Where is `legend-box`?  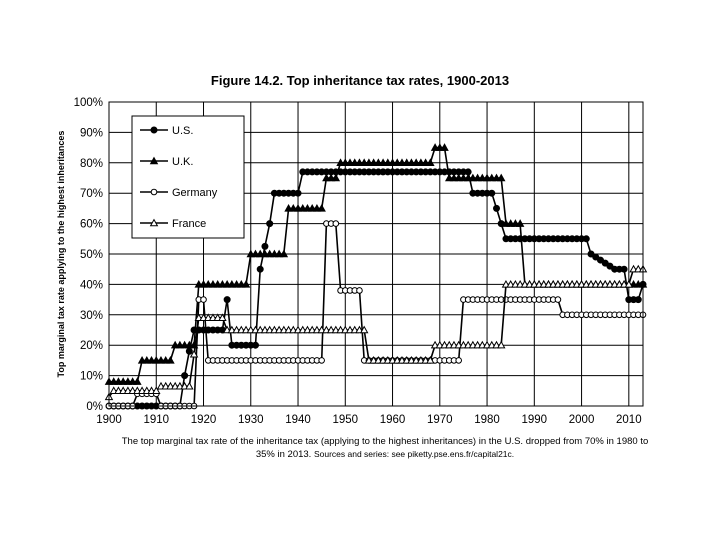
legend-box is located at coordinates (188, 177).